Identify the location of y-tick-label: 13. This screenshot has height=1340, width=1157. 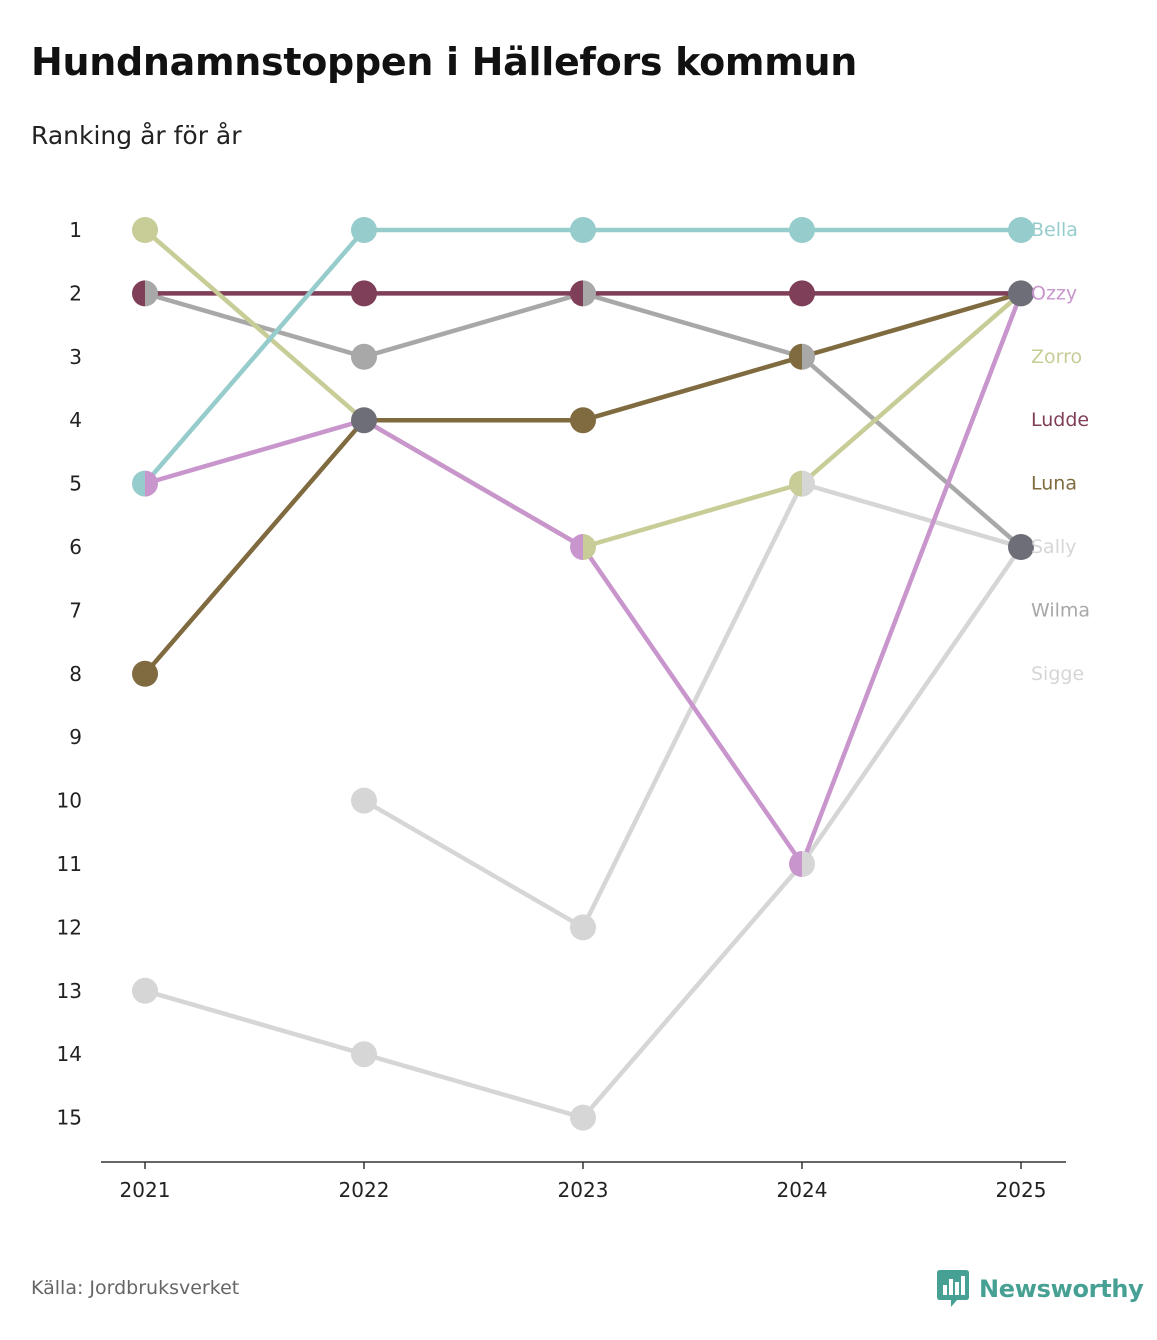
(69, 991).